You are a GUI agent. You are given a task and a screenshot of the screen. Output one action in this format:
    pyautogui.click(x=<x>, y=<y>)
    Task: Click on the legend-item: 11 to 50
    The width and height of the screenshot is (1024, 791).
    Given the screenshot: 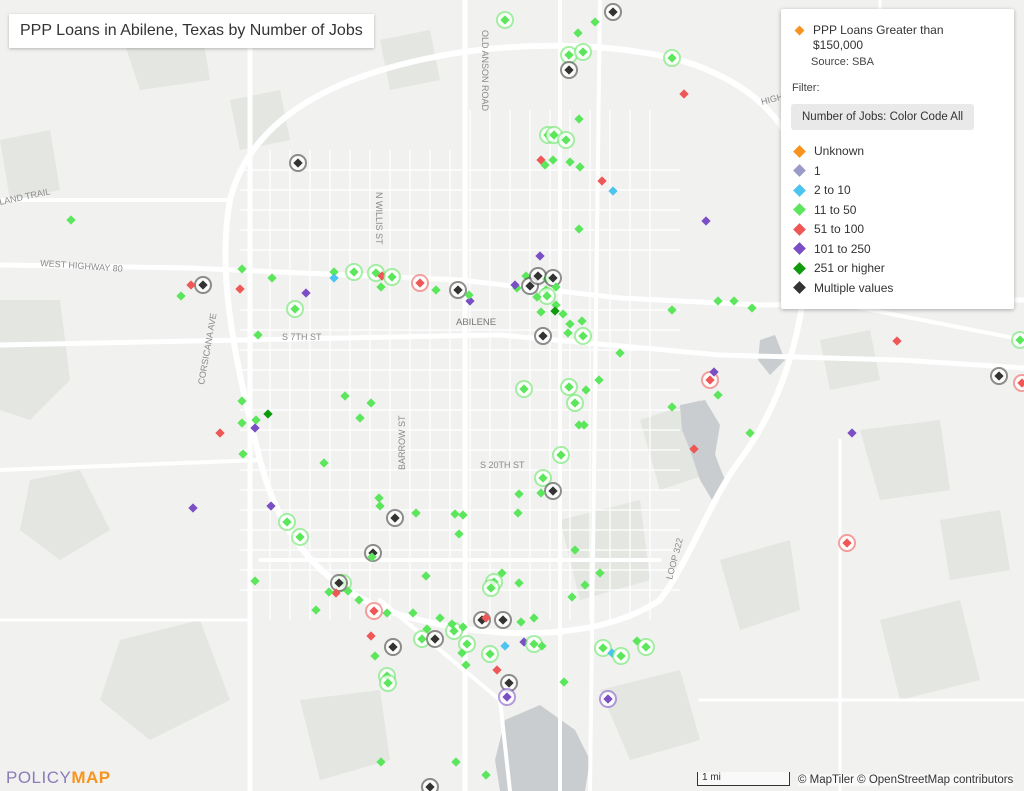 What is the action you would take?
    pyautogui.click(x=824, y=210)
    